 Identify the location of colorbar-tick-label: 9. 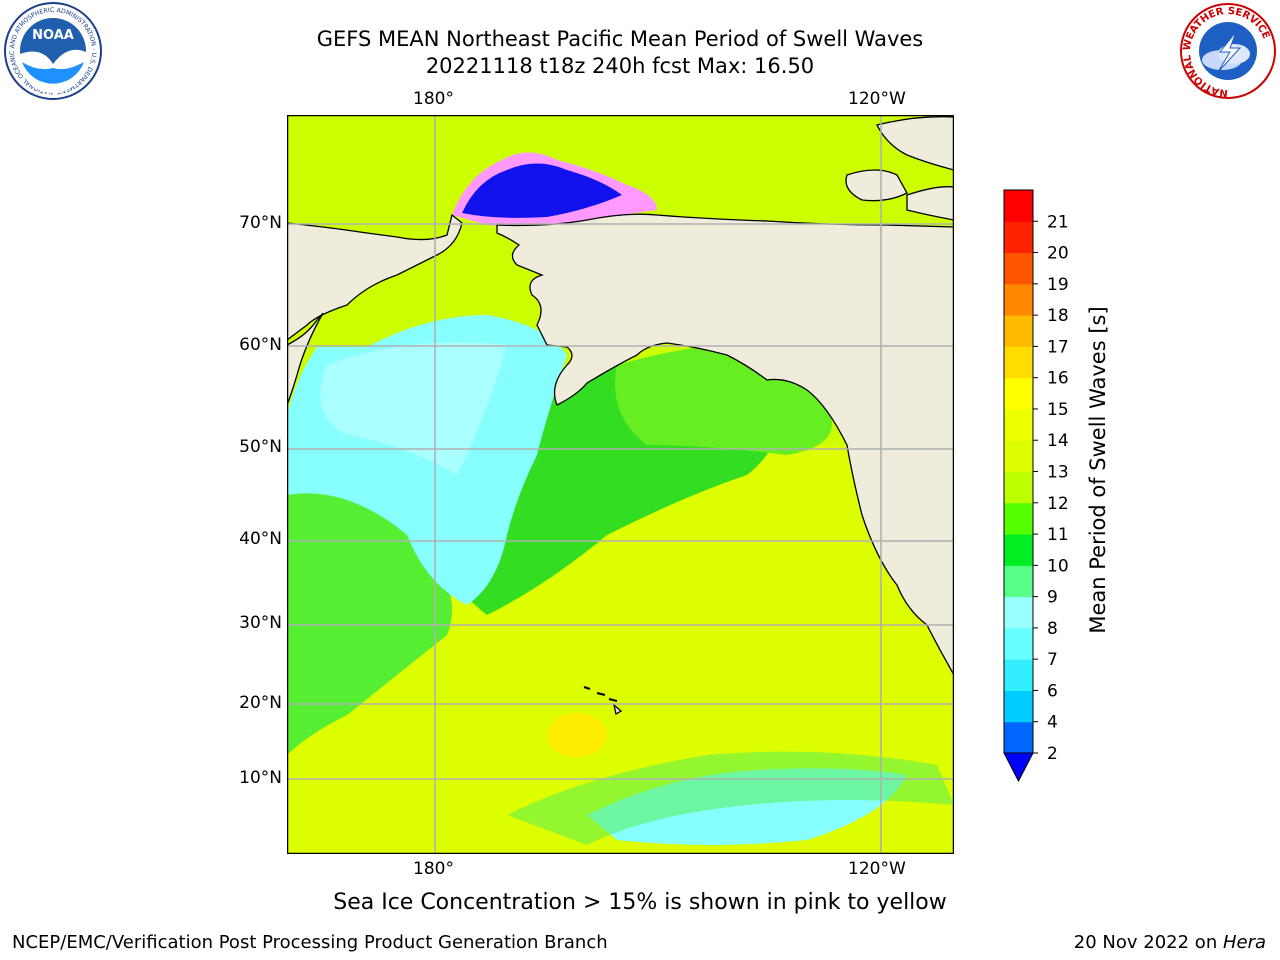
(1052, 598).